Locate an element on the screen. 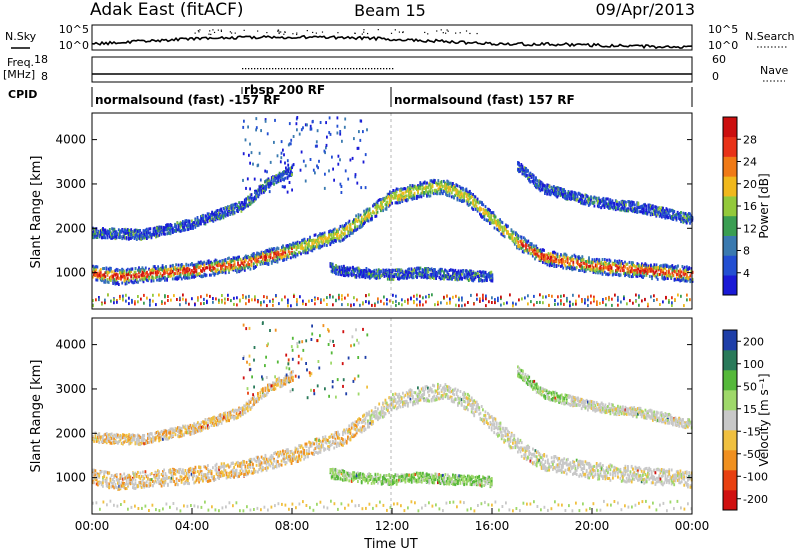  nsearch-tick-bottom: 10^0 is located at coordinates (723, 45).